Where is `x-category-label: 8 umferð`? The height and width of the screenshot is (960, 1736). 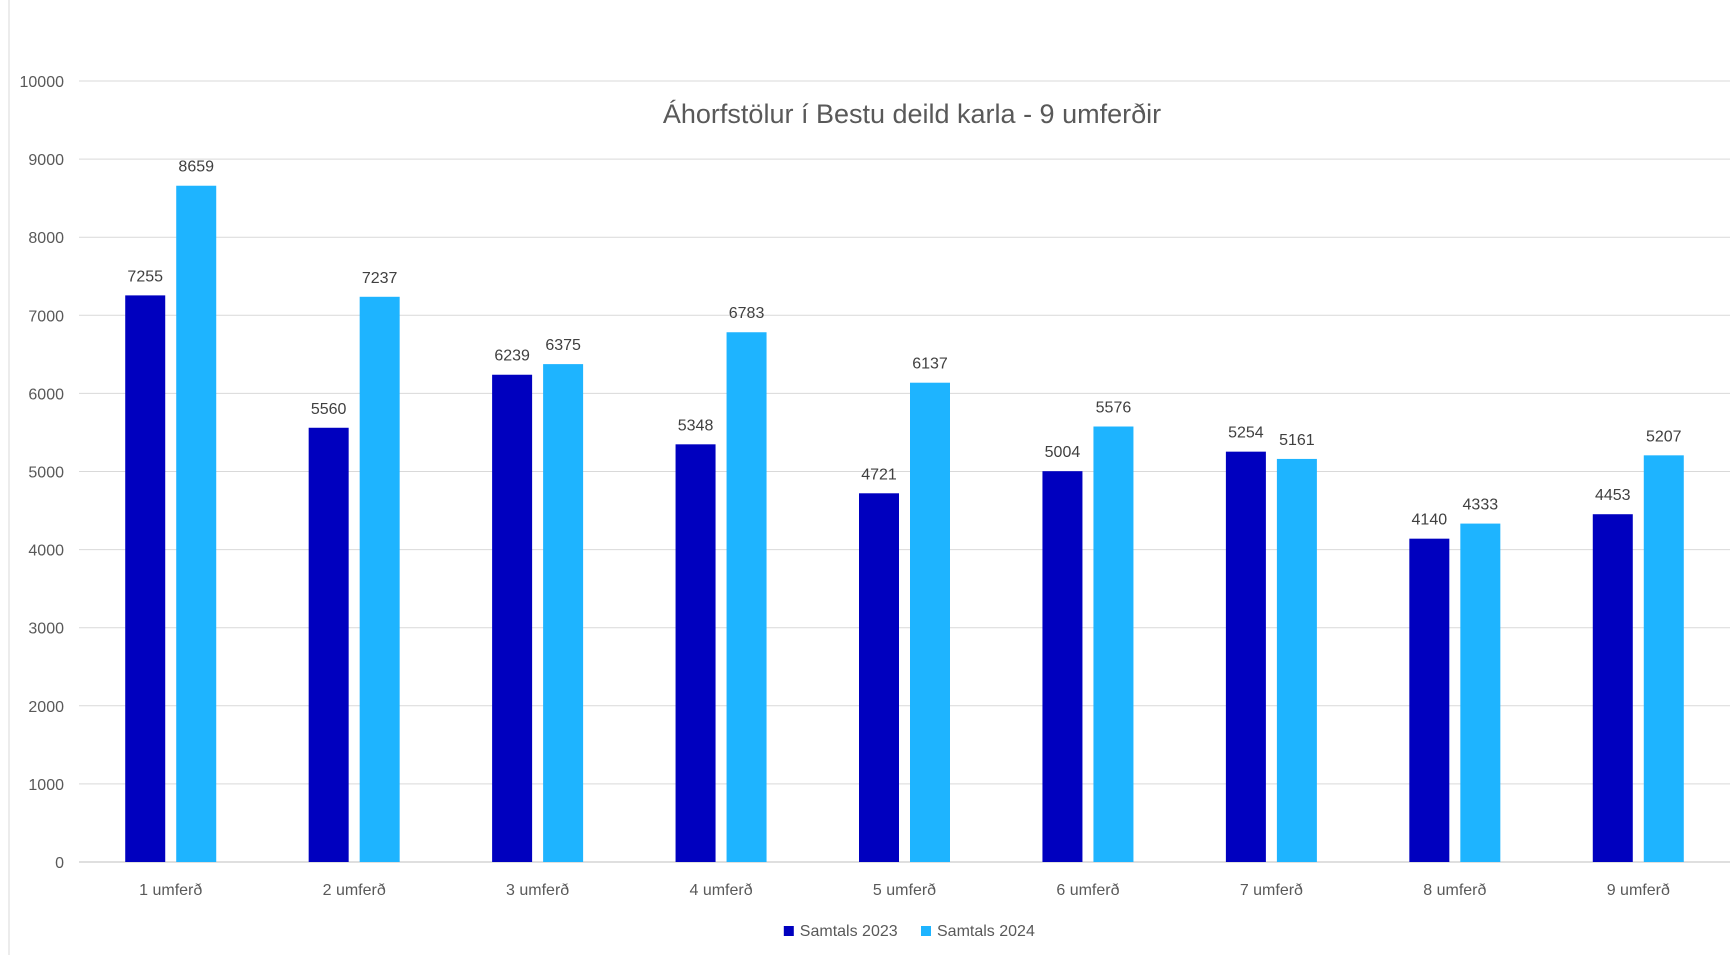
x-category-label: 8 umferð is located at coordinates (1454, 890).